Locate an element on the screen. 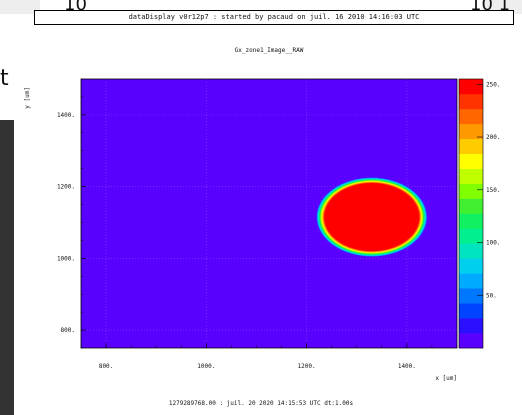 This screenshot has height=415, width=522. x-axis-tick-label: 1400. is located at coordinates (407, 366).